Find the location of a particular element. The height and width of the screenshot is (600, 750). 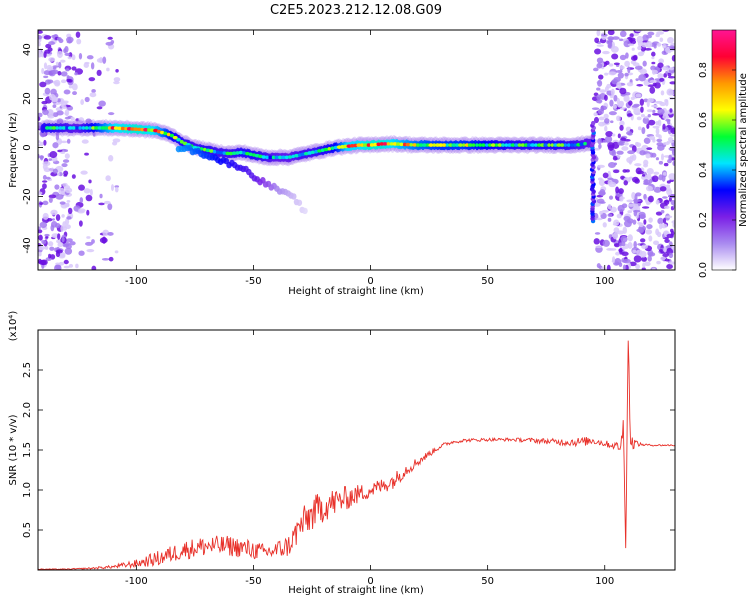

snr-y-scale-label: (x10⁴) is located at coordinates (13, 326).